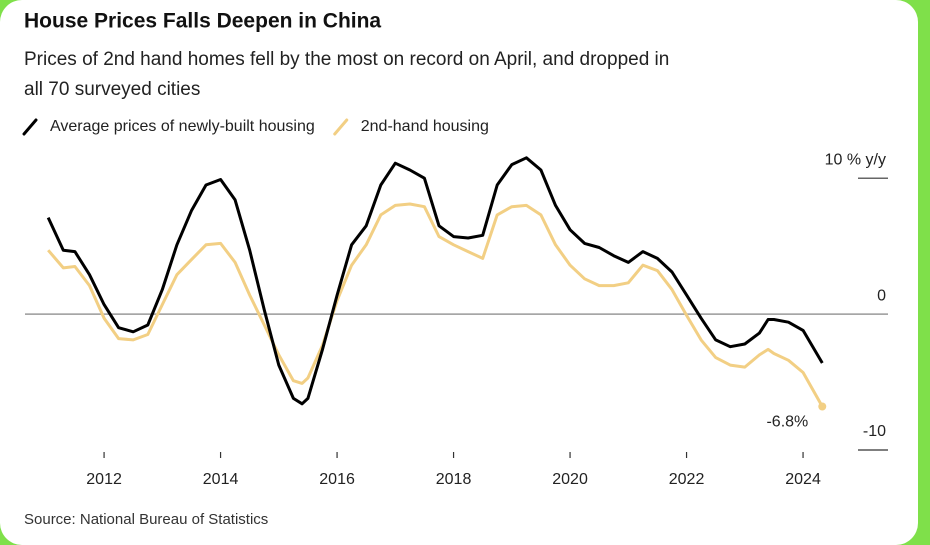 This screenshot has width=930, height=545. What do you see at coordinates (687, 479) in the screenshot?
I see `x-tick-label: 2022` at bounding box center [687, 479].